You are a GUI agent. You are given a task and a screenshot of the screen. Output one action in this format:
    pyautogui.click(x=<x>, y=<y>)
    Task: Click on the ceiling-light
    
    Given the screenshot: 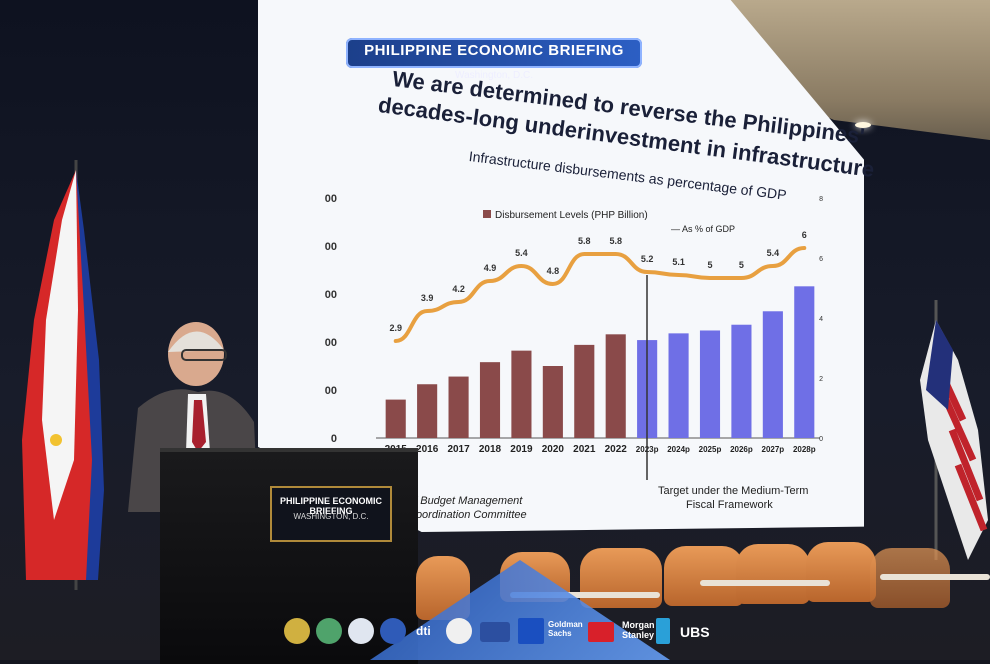 What is the action you would take?
    pyautogui.click(x=863, y=125)
    